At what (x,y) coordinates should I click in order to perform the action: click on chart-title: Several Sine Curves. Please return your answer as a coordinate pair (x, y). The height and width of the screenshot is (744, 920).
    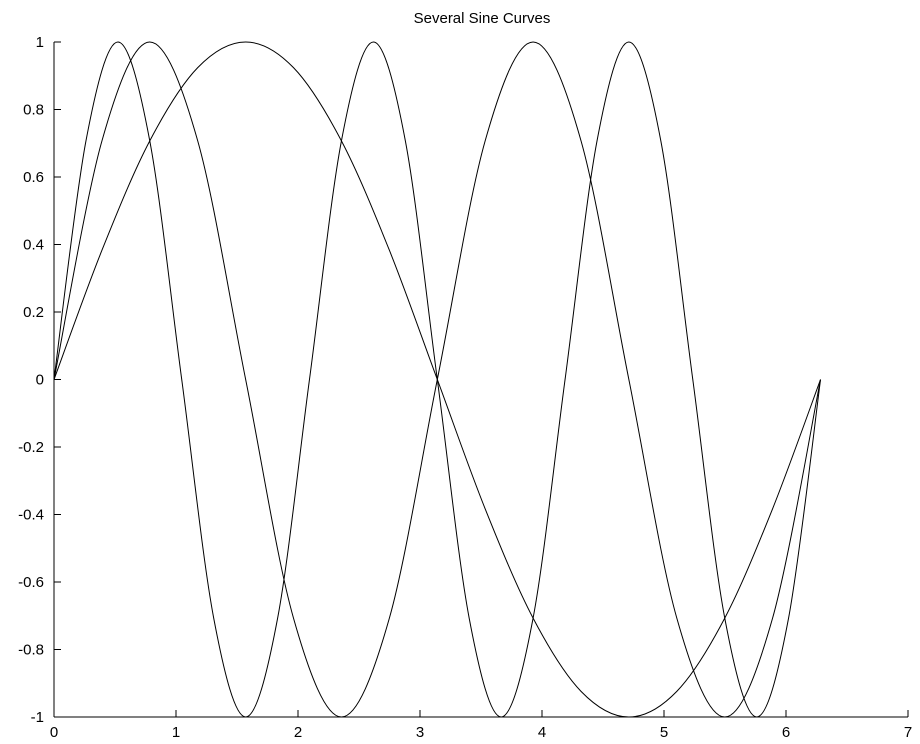
    Looking at the image, I should click on (482, 18).